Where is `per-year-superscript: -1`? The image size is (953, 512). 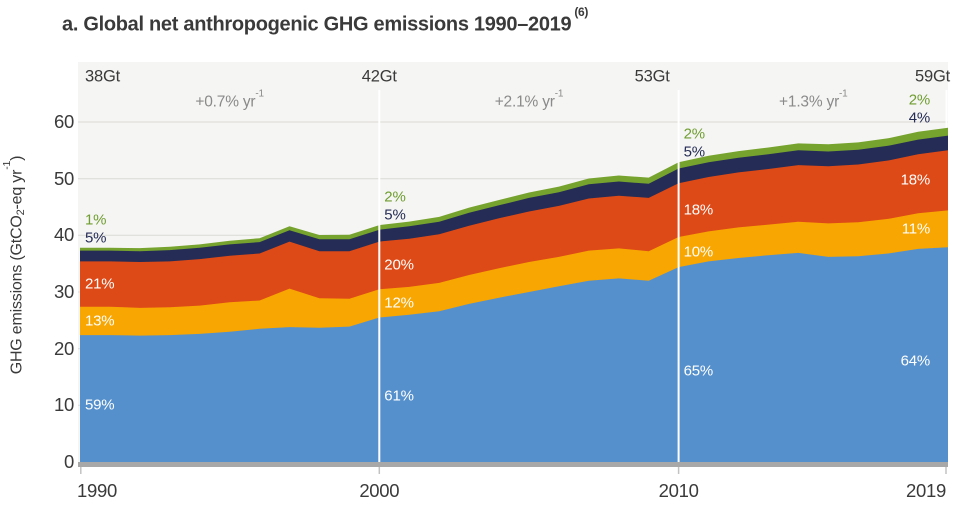 per-year-superscript: -1 is located at coordinates (7, 165).